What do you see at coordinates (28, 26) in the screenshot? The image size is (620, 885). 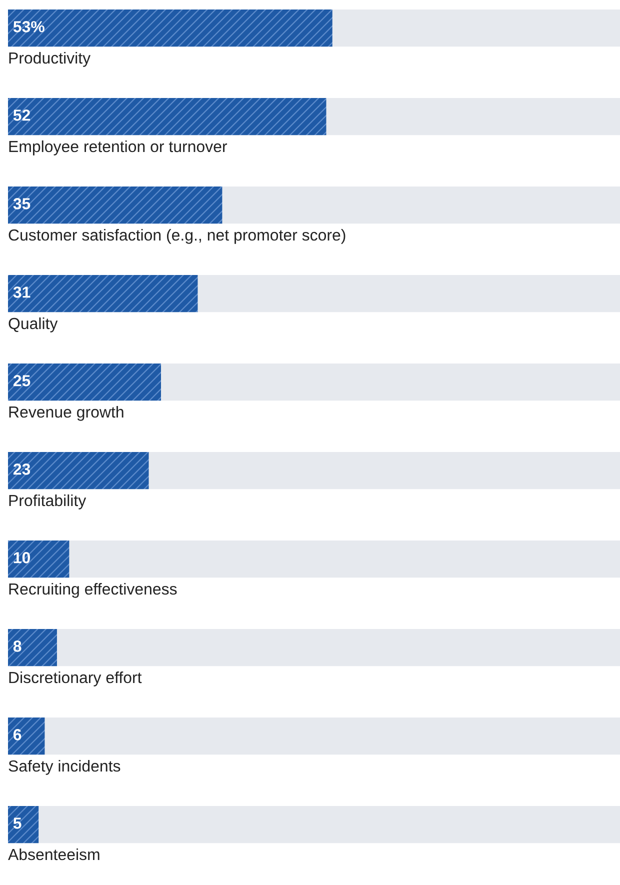 I see `data-label: 53%` at bounding box center [28, 26].